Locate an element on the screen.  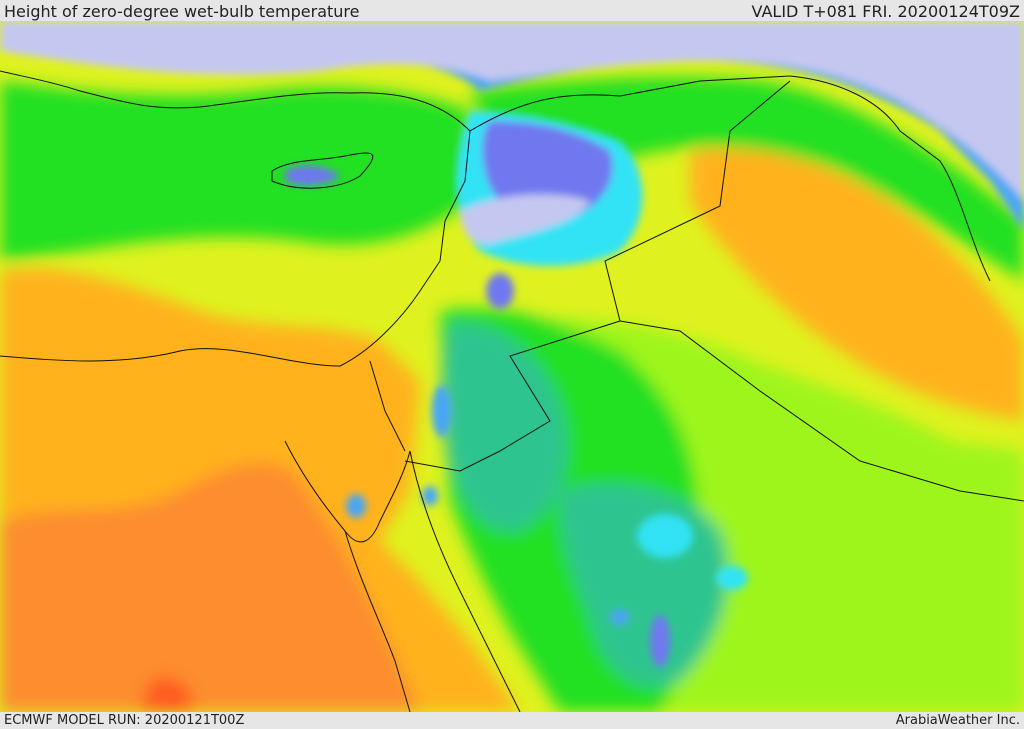
cyprus-outline is located at coordinates (322, 170).